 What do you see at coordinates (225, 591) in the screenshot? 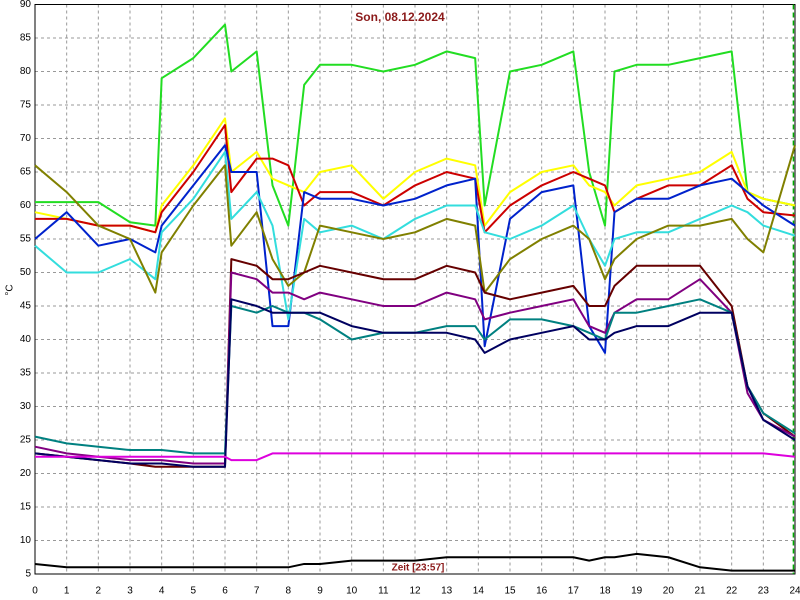
I see `x-tick-label: 6` at bounding box center [225, 591].